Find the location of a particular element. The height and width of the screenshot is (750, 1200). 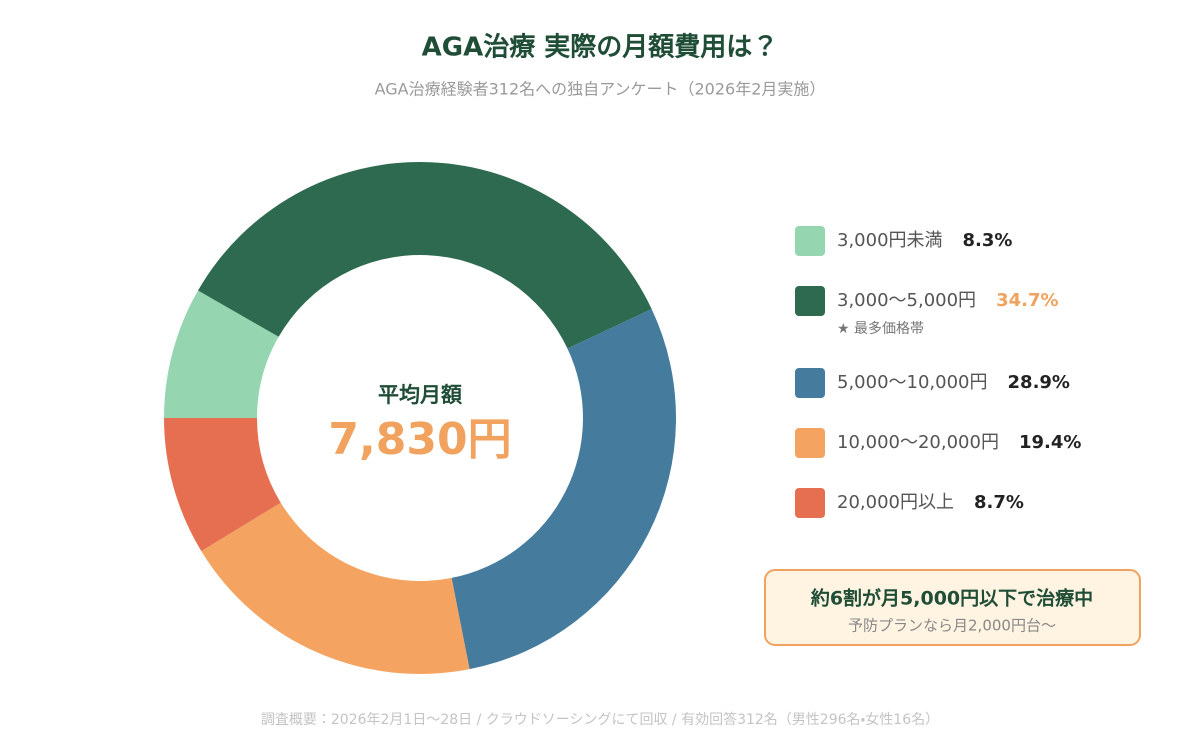

legend-label: 20,000円以上 is located at coordinates (895, 502).